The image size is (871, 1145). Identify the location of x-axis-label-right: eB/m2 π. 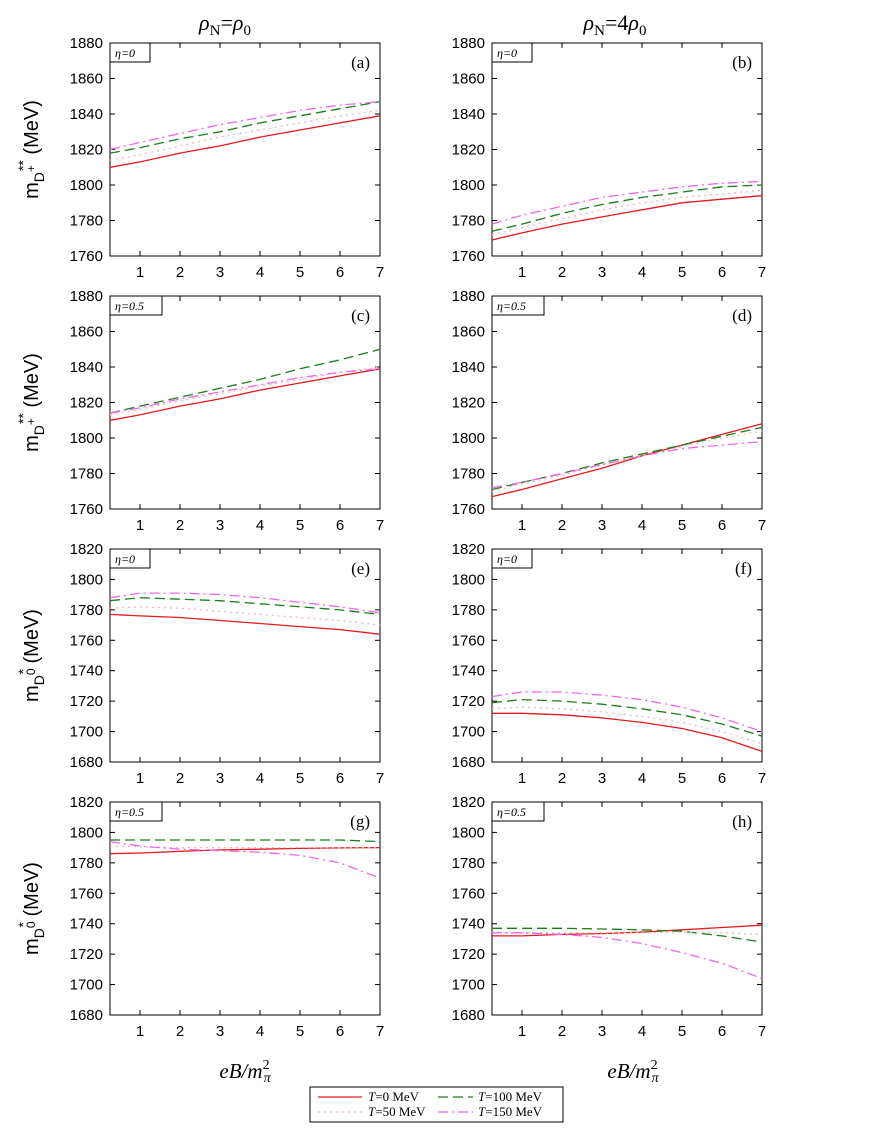
(633, 1072).